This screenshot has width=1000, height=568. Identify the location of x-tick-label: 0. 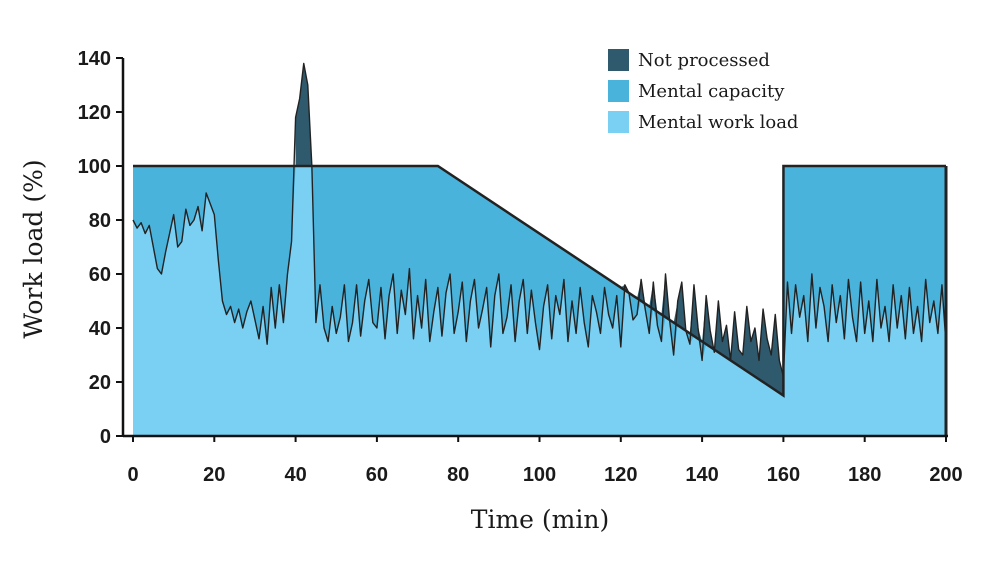
(132, 475).